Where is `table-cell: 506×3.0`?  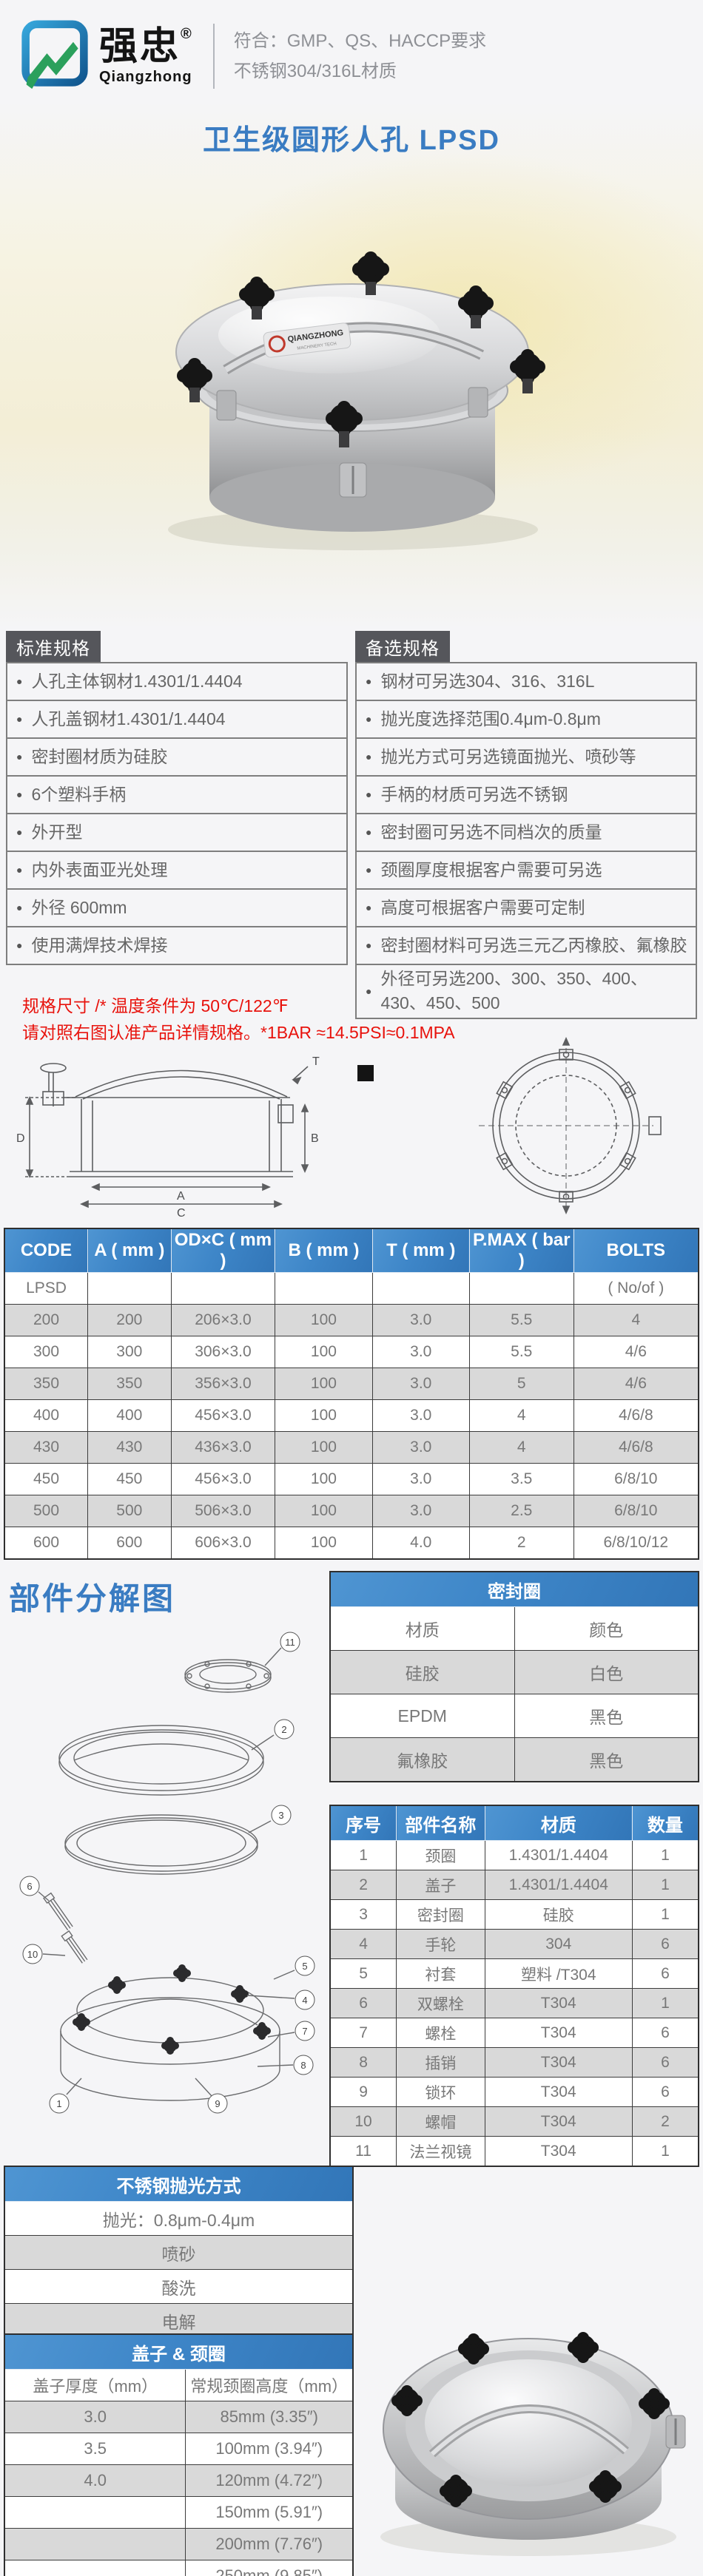 table-cell: 506×3.0 is located at coordinates (223, 1511).